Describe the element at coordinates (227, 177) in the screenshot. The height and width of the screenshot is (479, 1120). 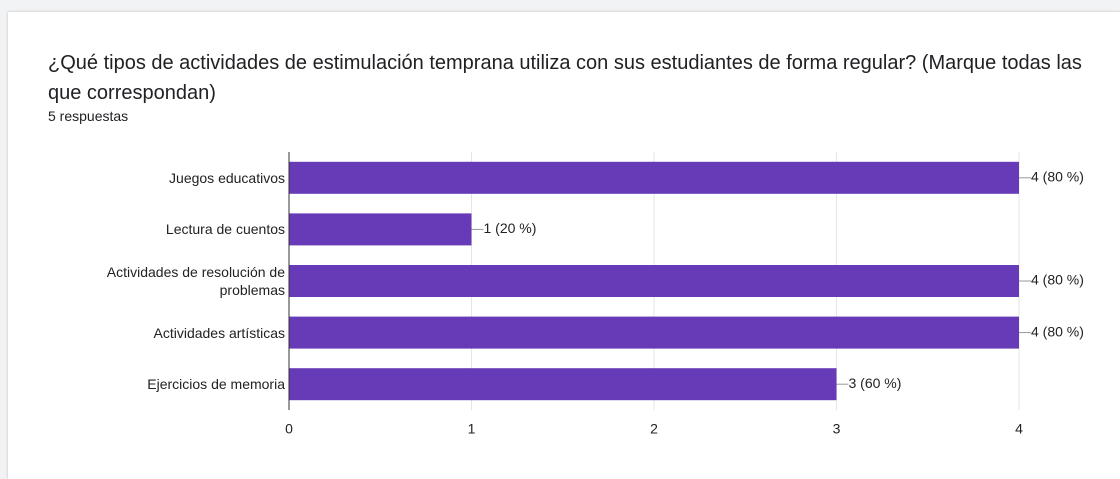
I see `y-tick-label: Juegos educativos` at that location.